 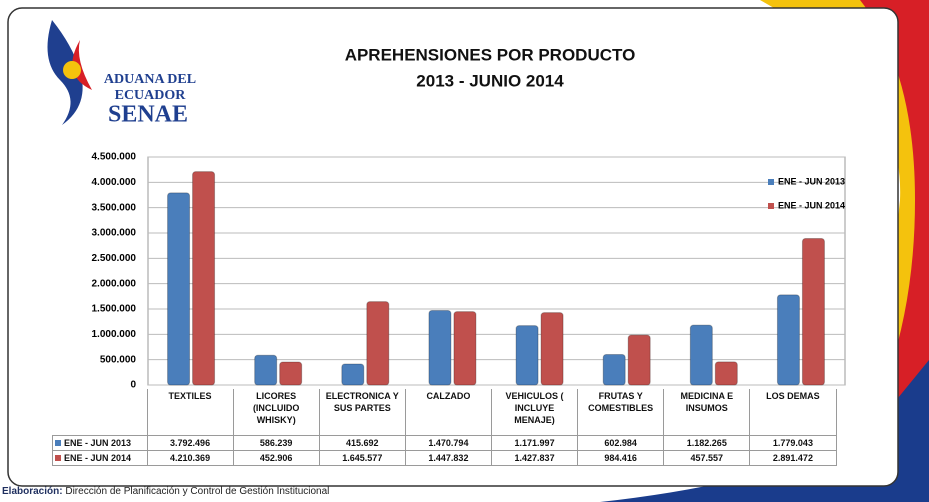 I want to click on chart-title: APREHENSIONES POR PRODUCTO, so click(x=490, y=54).